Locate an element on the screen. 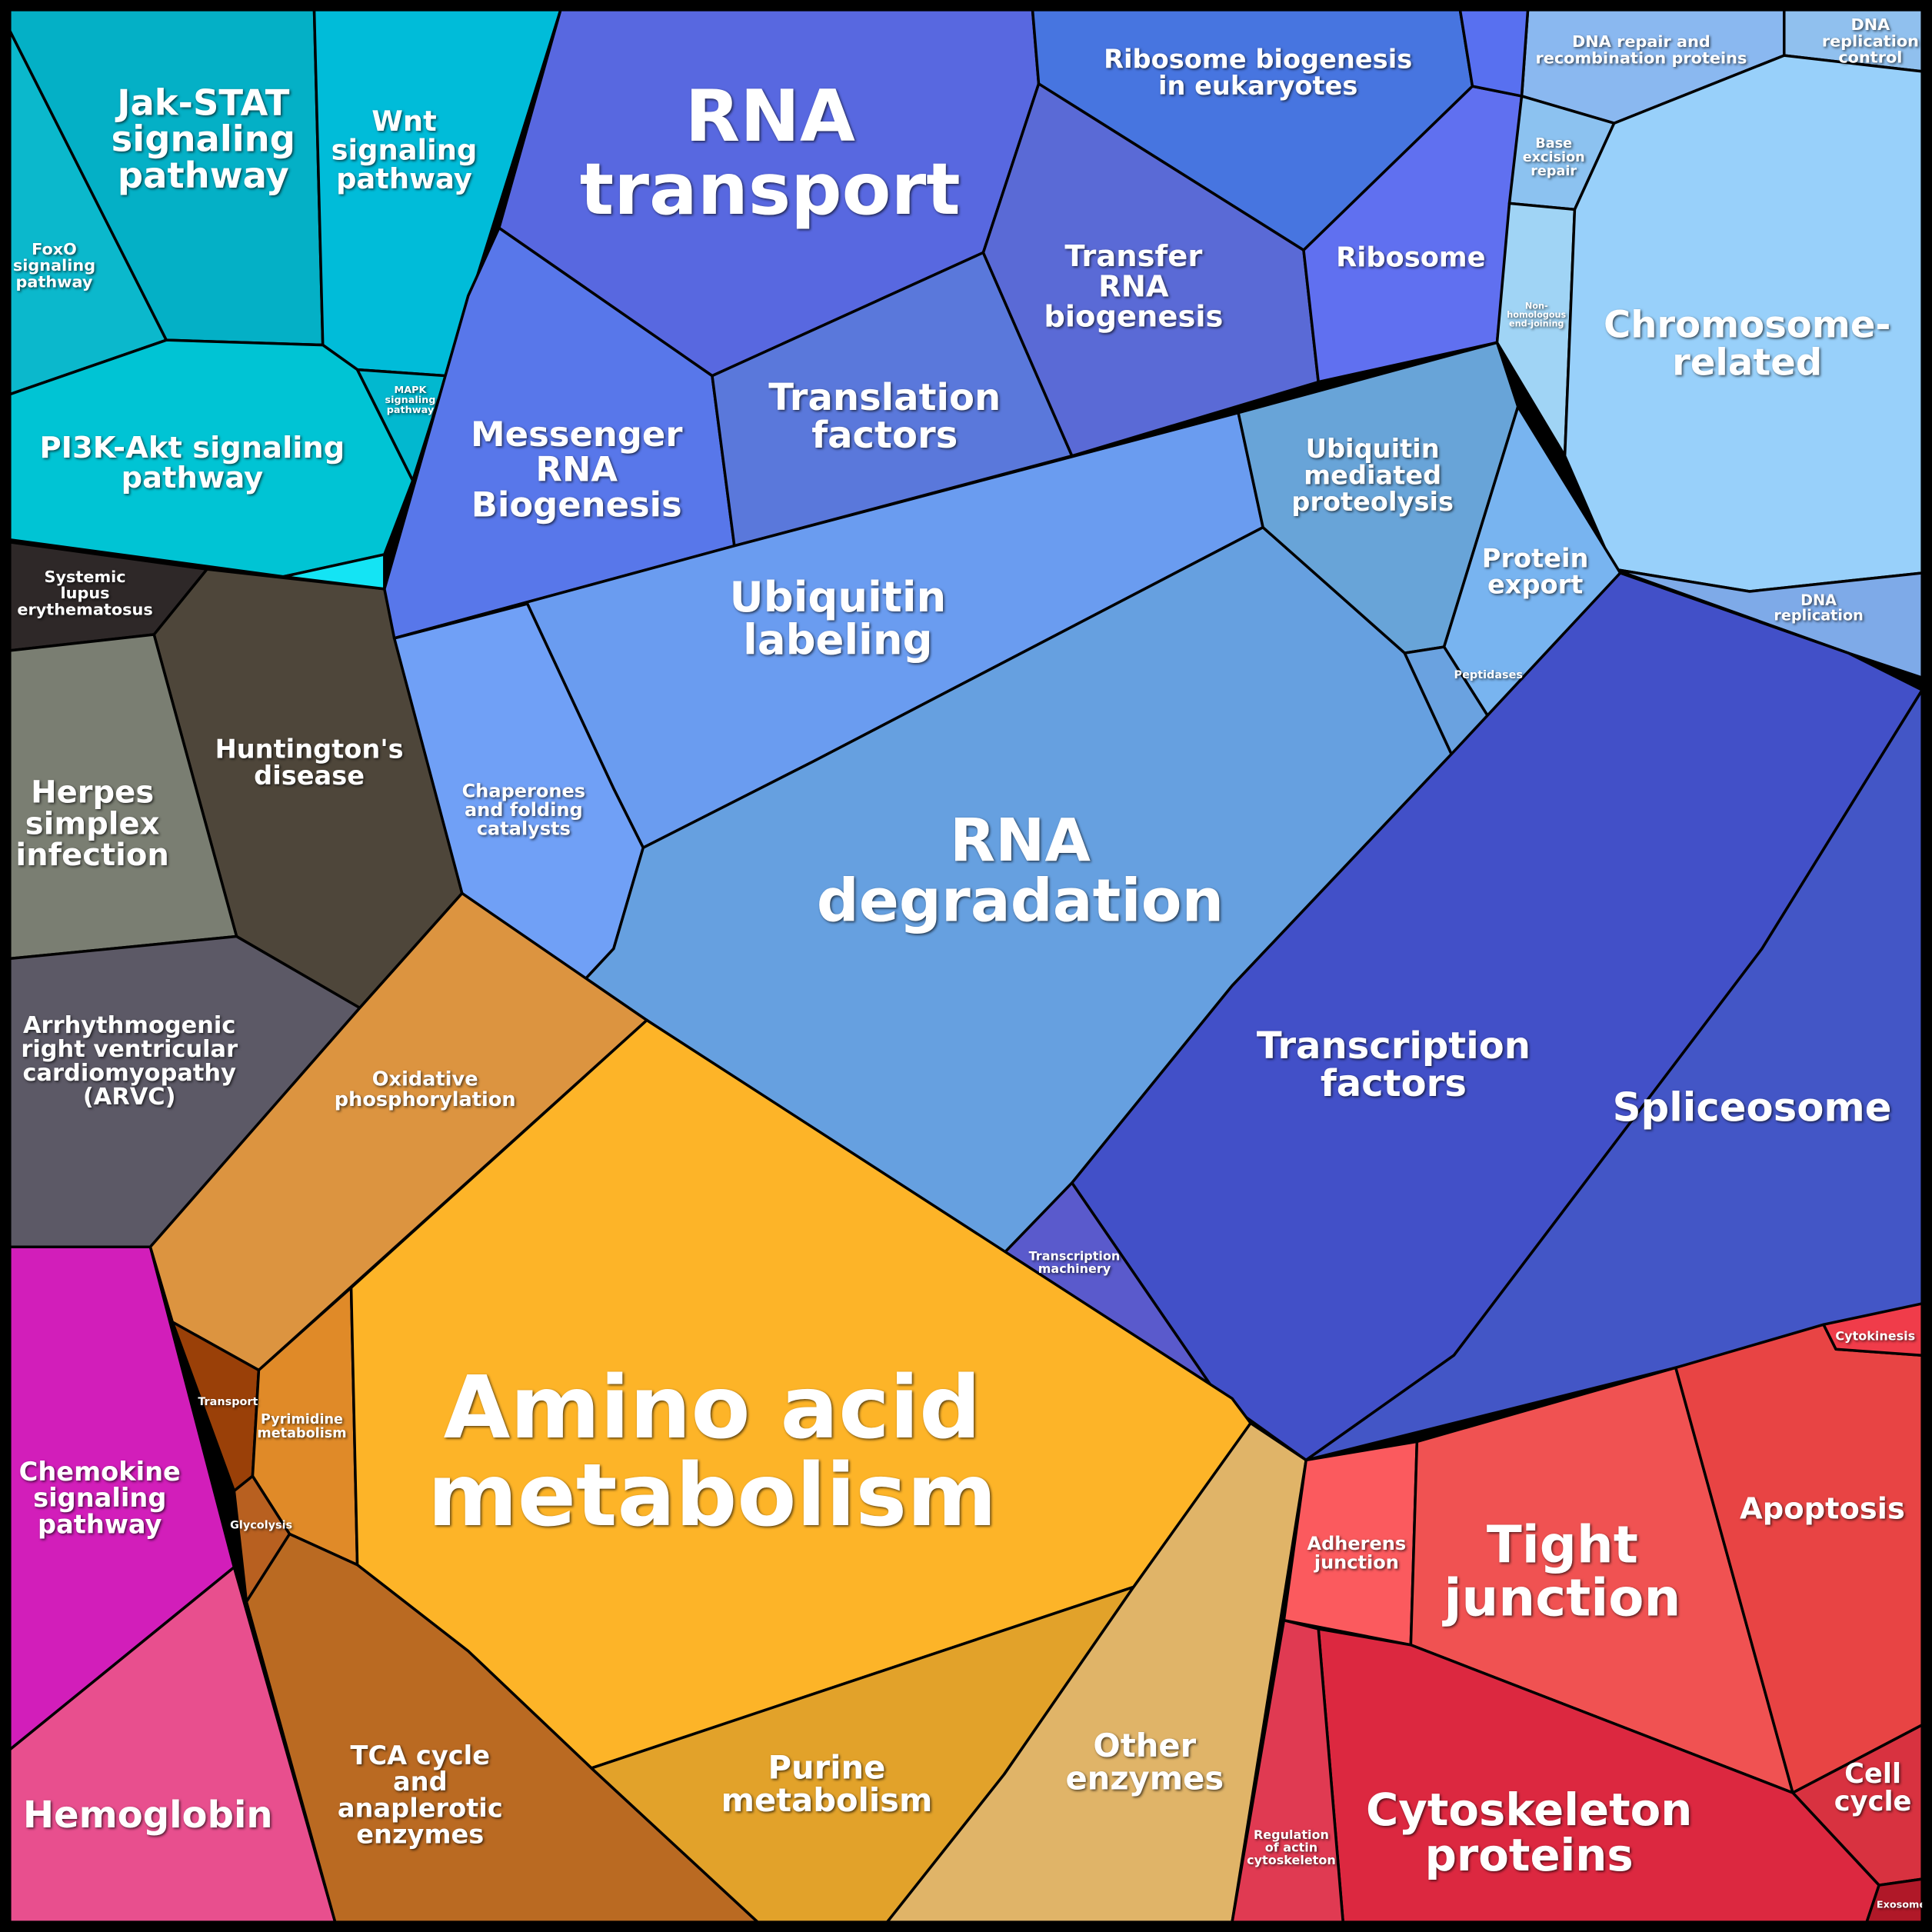 Image resolution: width=1932 pixels, height=1932 pixels. cell-label: and is located at coordinates (420, 1782).